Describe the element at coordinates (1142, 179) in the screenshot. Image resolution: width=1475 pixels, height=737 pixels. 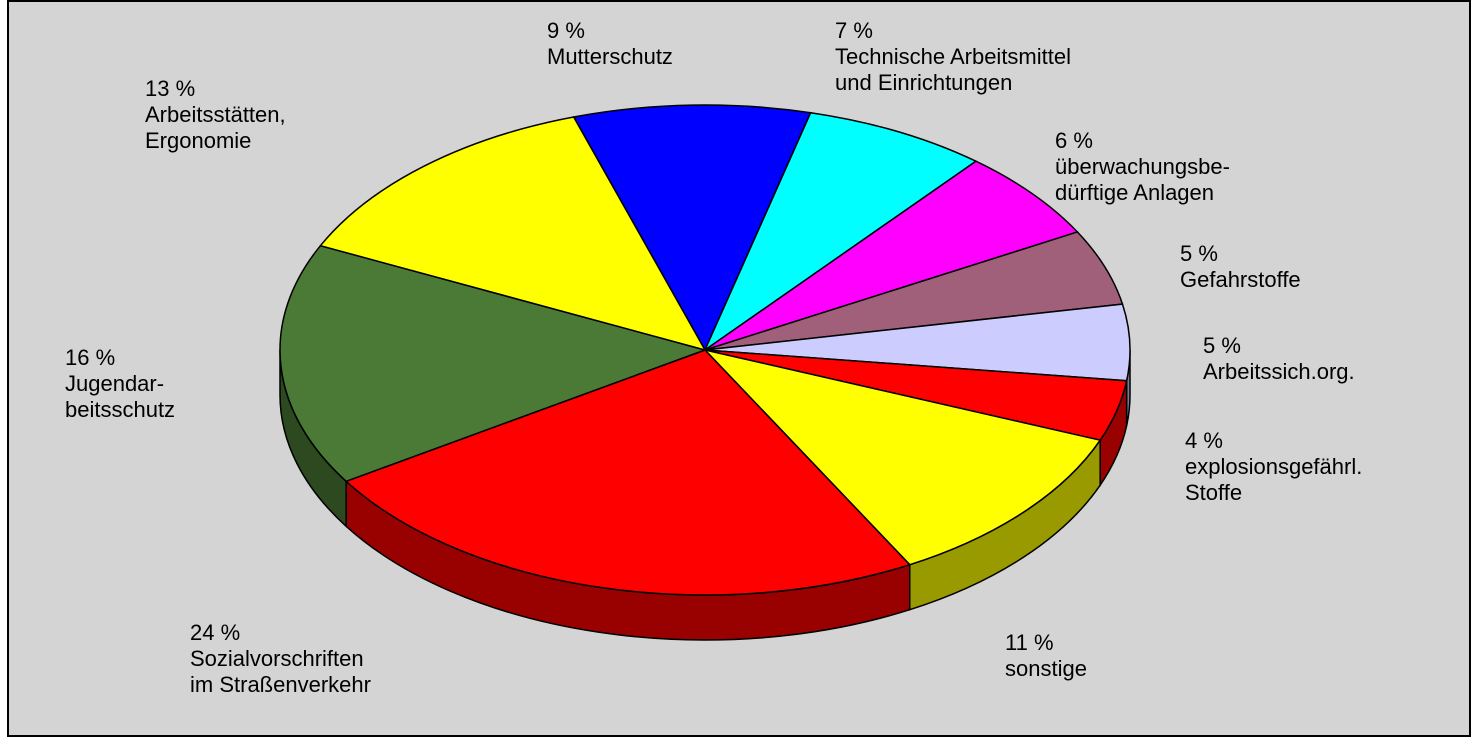
I see `category-label: überwachungsbe-dürftige Anlagen` at that location.